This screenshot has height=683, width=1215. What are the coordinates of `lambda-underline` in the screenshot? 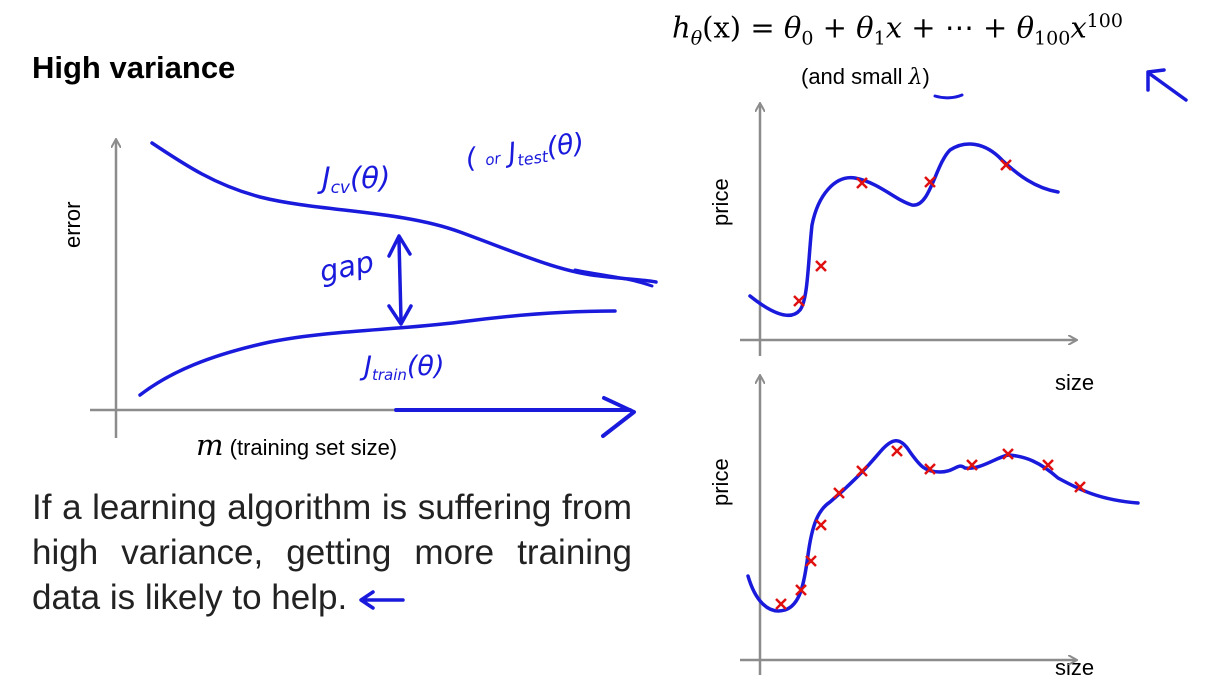 It's located at (948, 96).